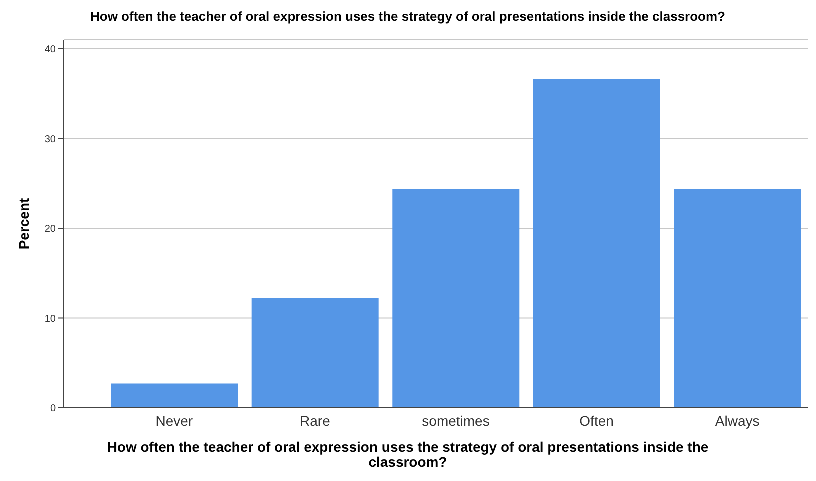  What do you see at coordinates (175, 420) in the screenshot?
I see `x-tick-label: Never` at bounding box center [175, 420].